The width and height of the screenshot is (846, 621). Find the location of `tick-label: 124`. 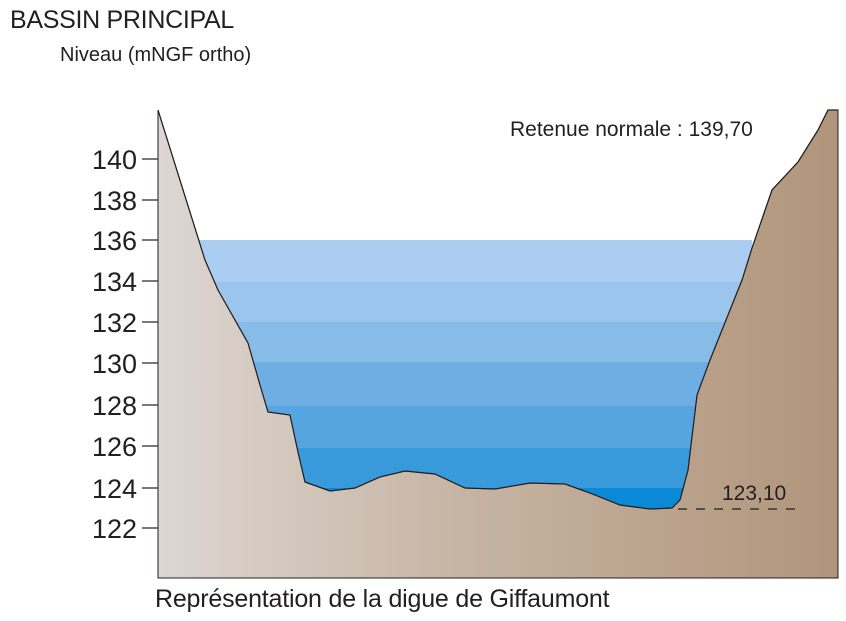

tick-label: 124 is located at coordinates (114, 489).